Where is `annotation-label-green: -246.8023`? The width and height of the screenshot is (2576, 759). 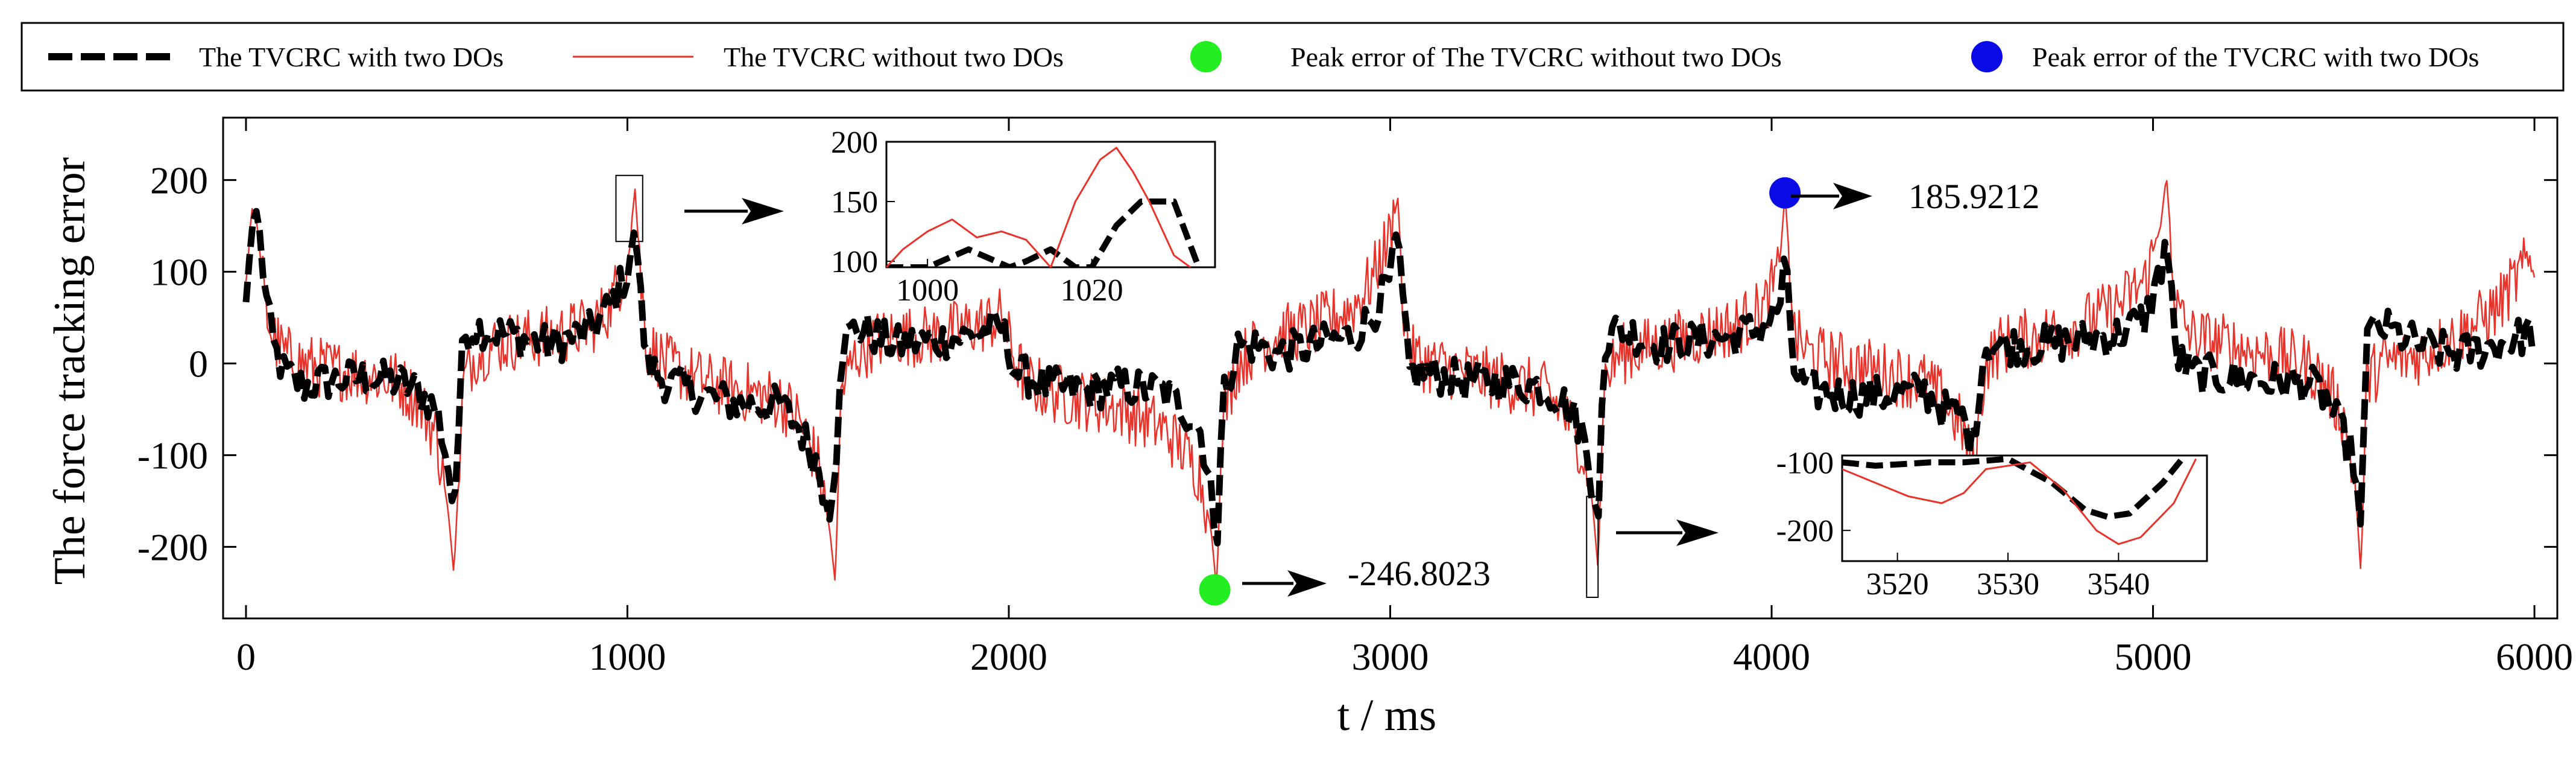 annotation-label-green: -246.8023 is located at coordinates (1419, 573).